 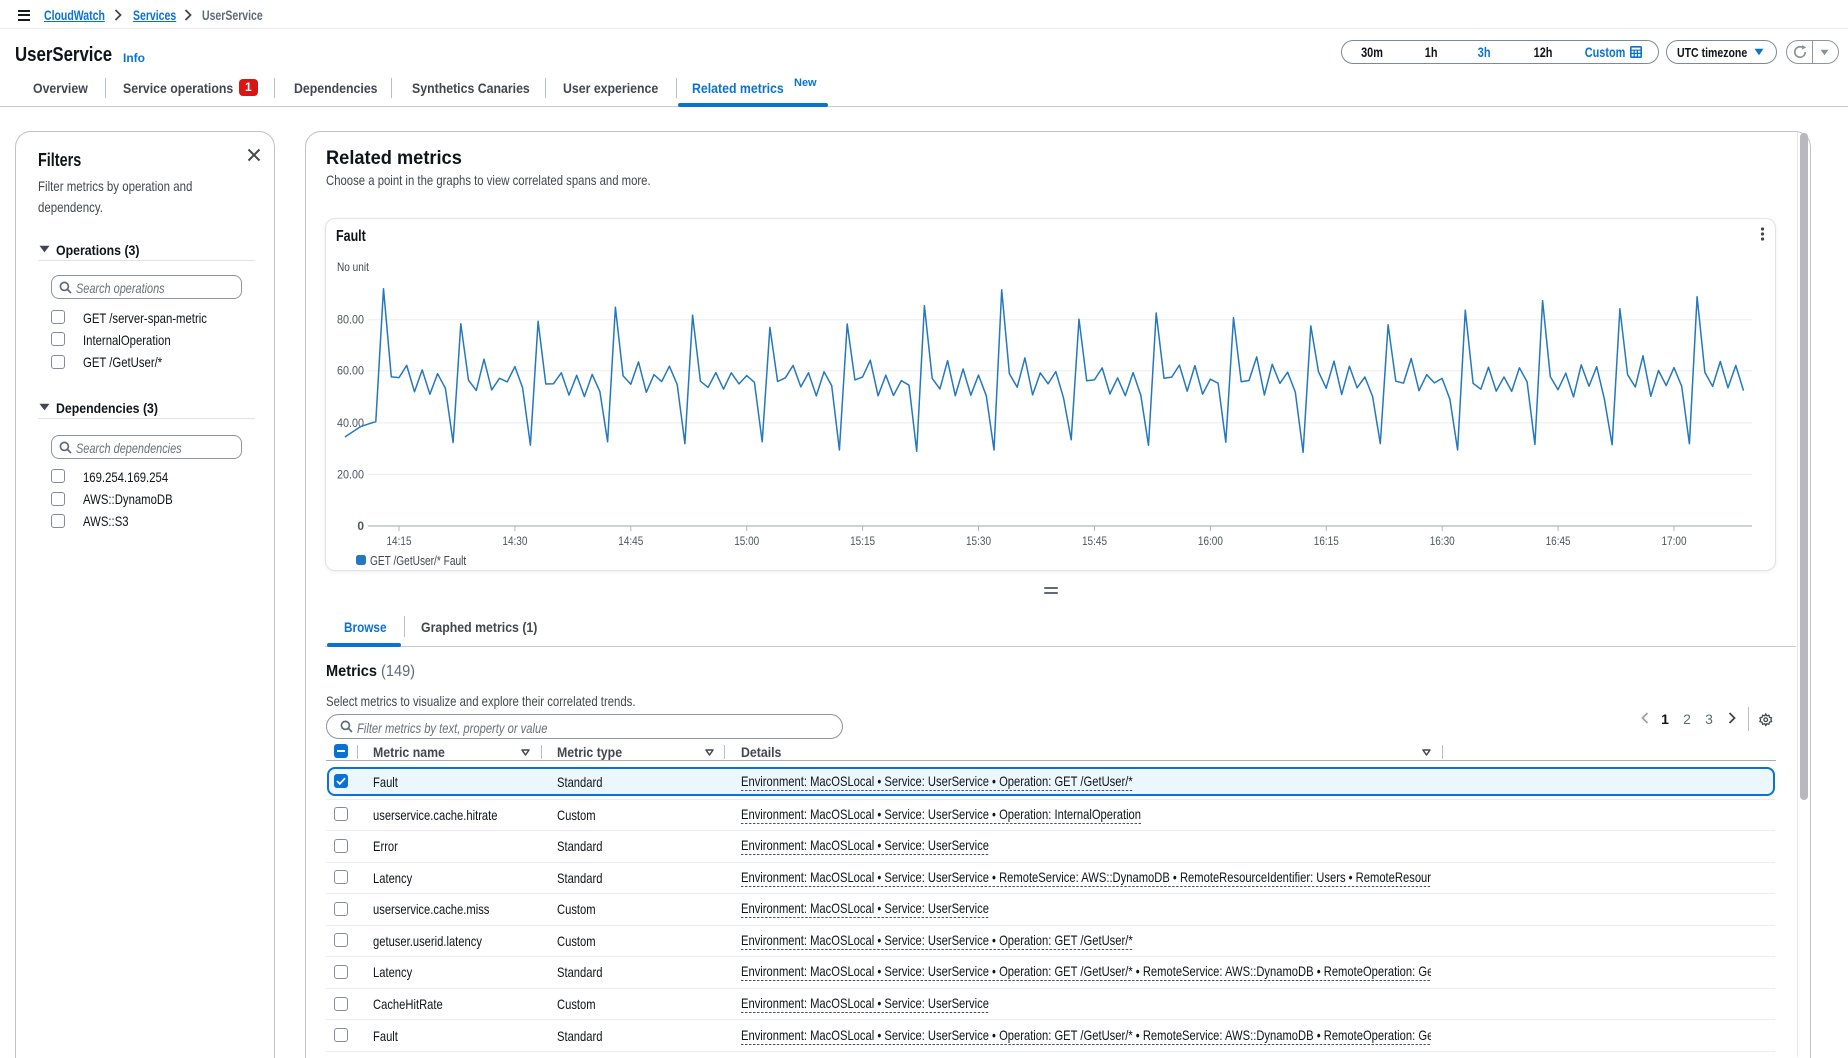 What do you see at coordinates (350, 474) in the screenshot?
I see `svg-text: 20.00` at bounding box center [350, 474].